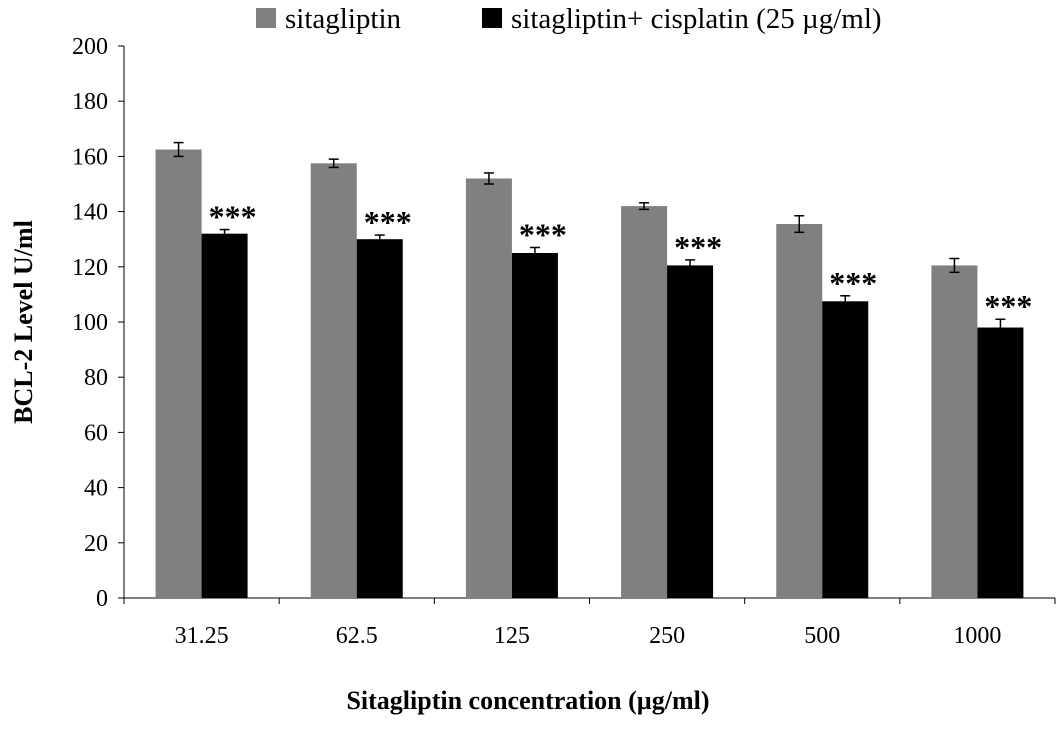 The height and width of the screenshot is (729, 1063). What do you see at coordinates (357, 636) in the screenshot?
I see `x-tick-label: 62.5` at bounding box center [357, 636].